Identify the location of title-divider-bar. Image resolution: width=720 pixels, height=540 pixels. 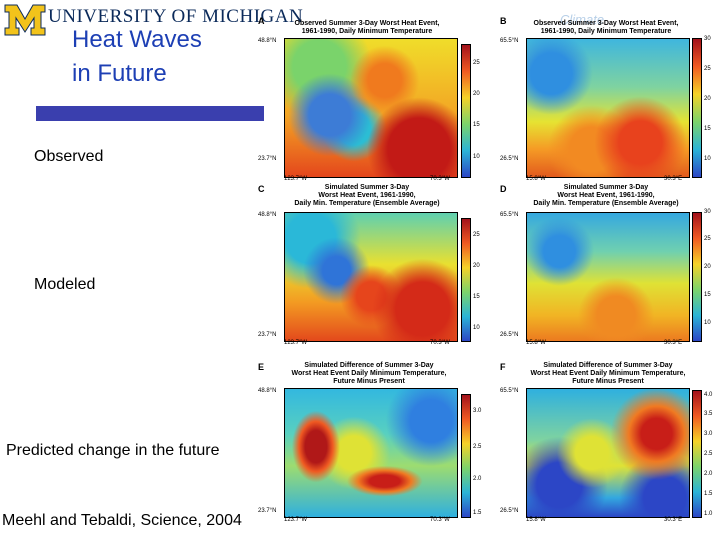
(150, 113).